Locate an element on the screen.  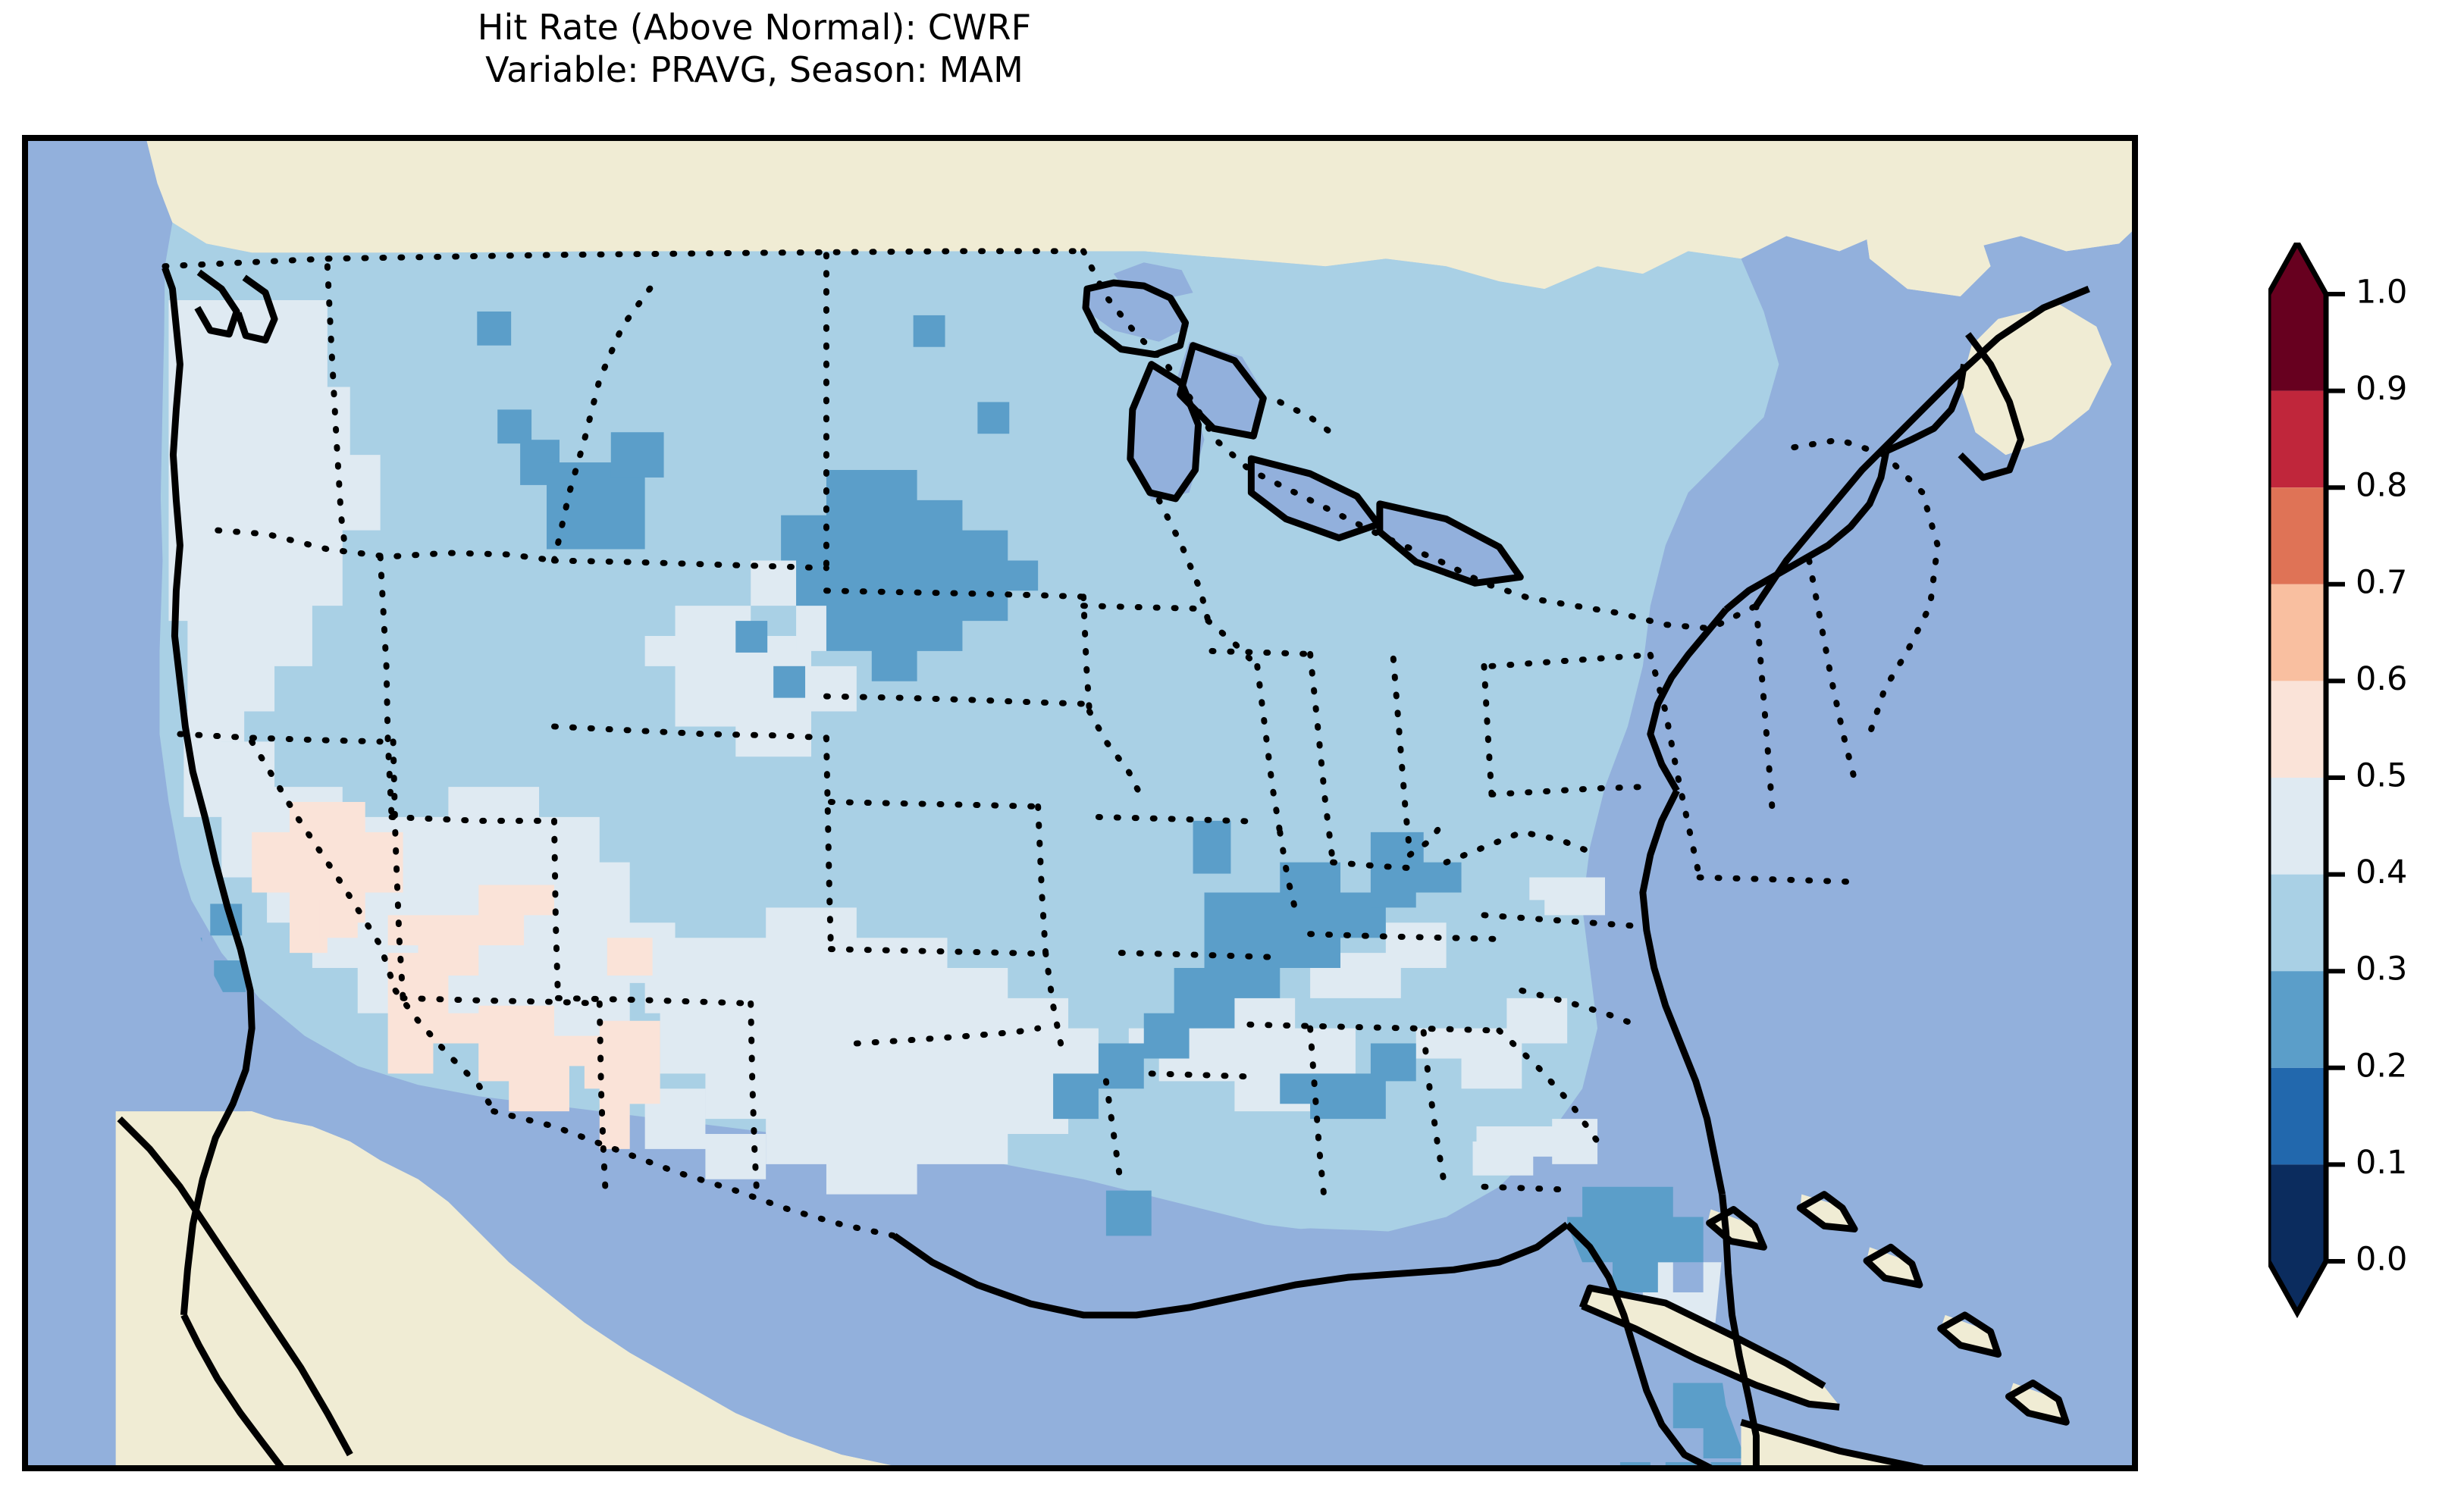
cb-label-0.7: 0.7 is located at coordinates (2381, 582).